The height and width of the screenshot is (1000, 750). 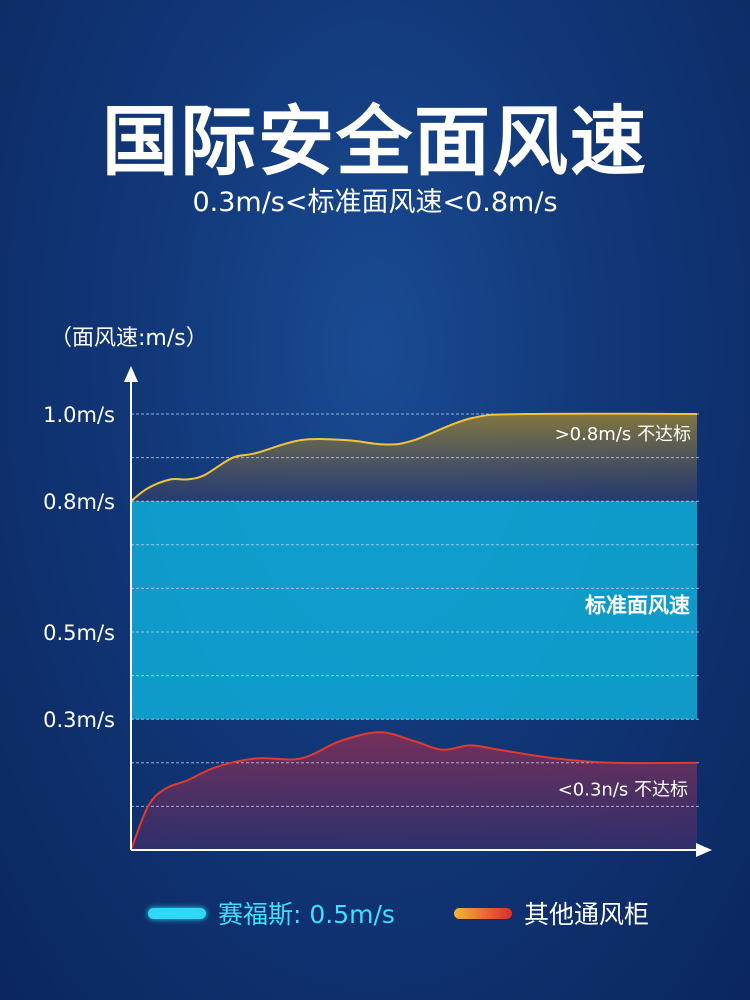 What do you see at coordinates (623, 790) in the screenshot?
I see `annotation-lower: <0.3n/s 不达标` at bounding box center [623, 790].